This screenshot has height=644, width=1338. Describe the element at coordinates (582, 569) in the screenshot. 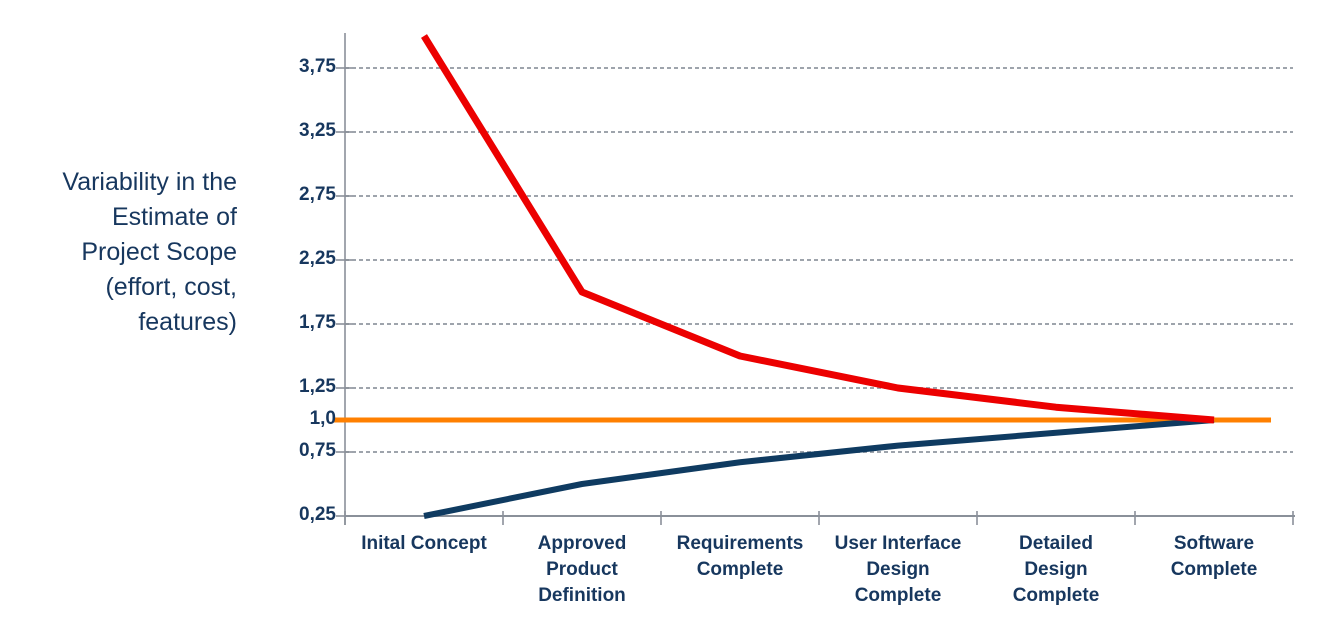

I see `x-tick-label: Approved Product Definition` at that location.